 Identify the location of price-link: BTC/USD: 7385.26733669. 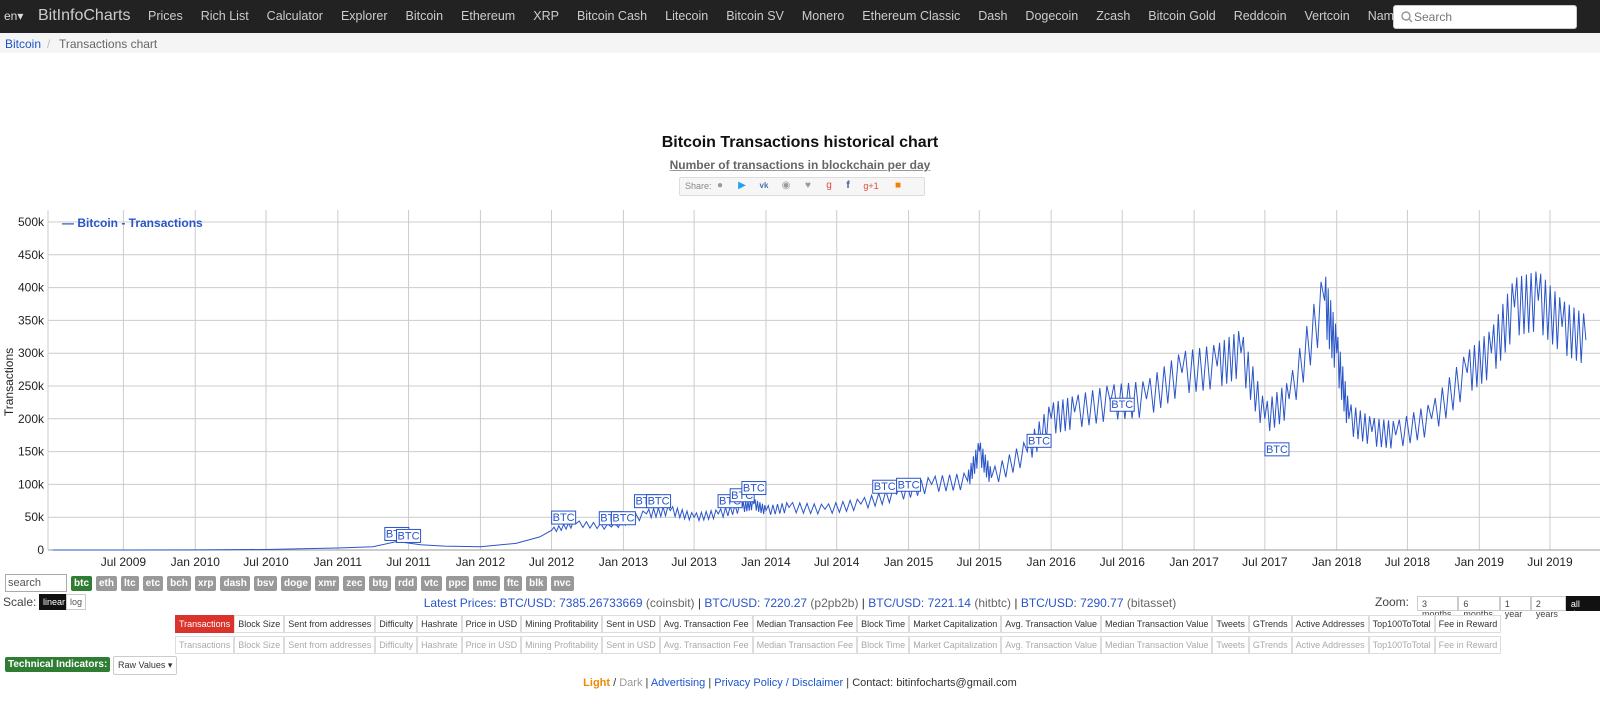
(572, 603).